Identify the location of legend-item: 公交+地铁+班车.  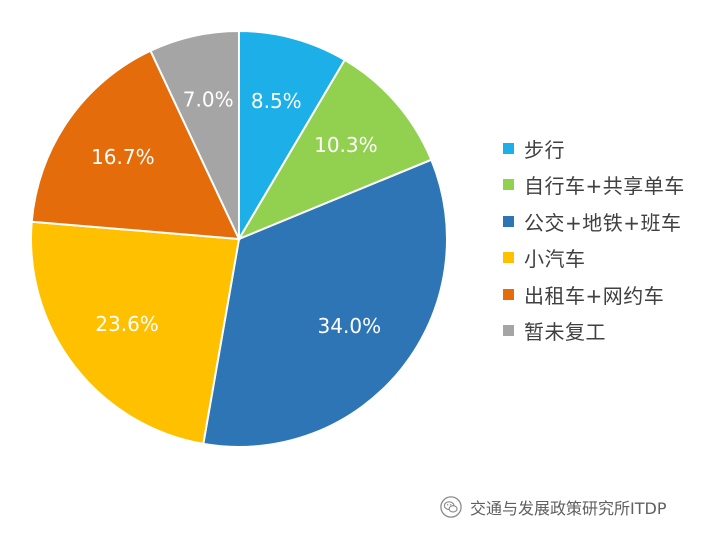
(603, 221).